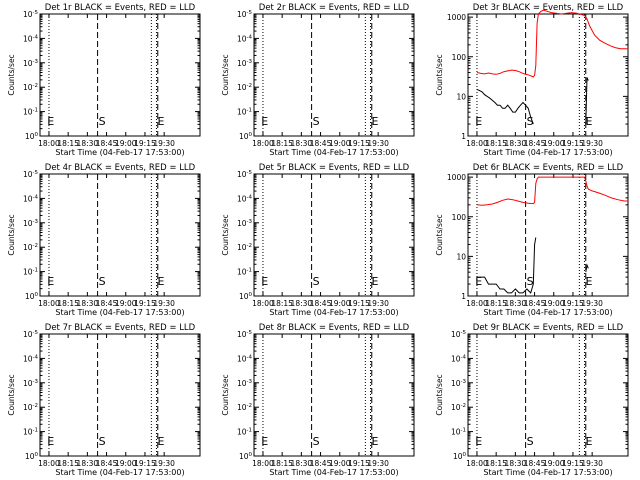  What do you see at coordinates (548, 328) in the screenshot?
I see `panel-title: Det 9r BLACK = Events, RED = LLD` at bounding box center [548, 328].